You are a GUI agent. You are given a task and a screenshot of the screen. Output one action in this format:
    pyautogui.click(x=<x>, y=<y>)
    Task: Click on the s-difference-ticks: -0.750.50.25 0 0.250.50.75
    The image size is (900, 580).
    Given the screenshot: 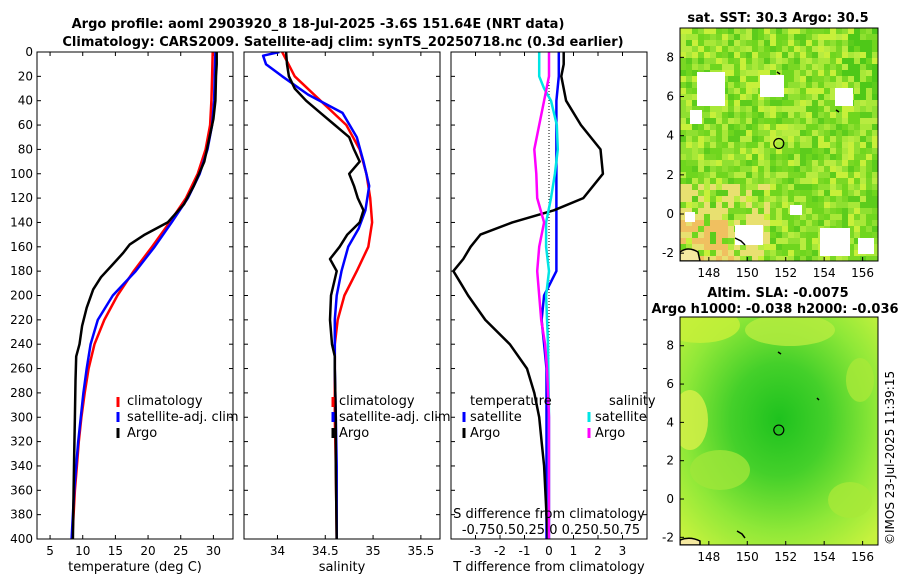 What is the action you would take?
    pyautogui.click(x=551, y=530)
    